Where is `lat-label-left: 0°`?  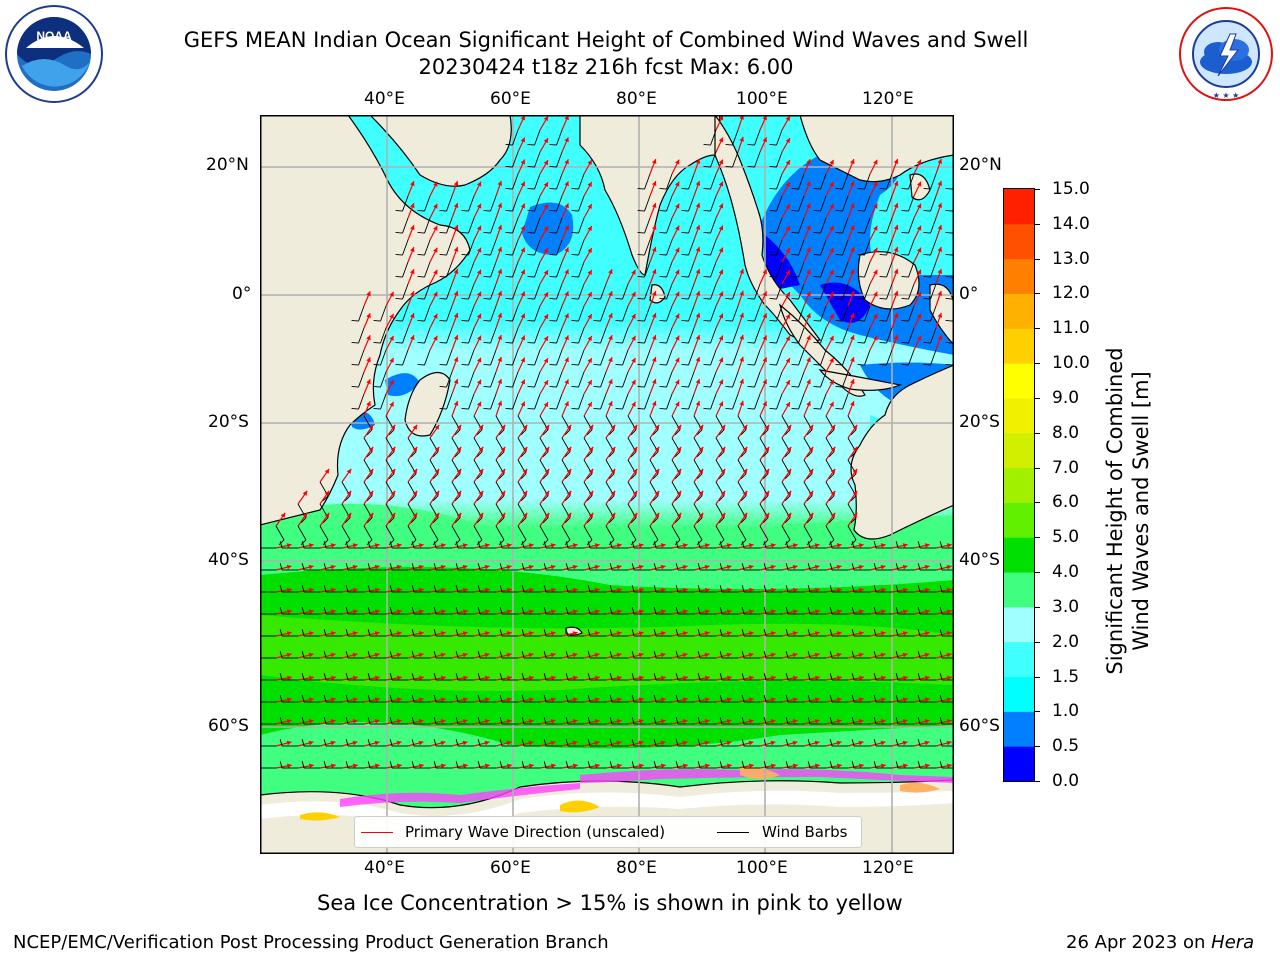 lat-label-left: 0° is located at coordinates (242, 294).